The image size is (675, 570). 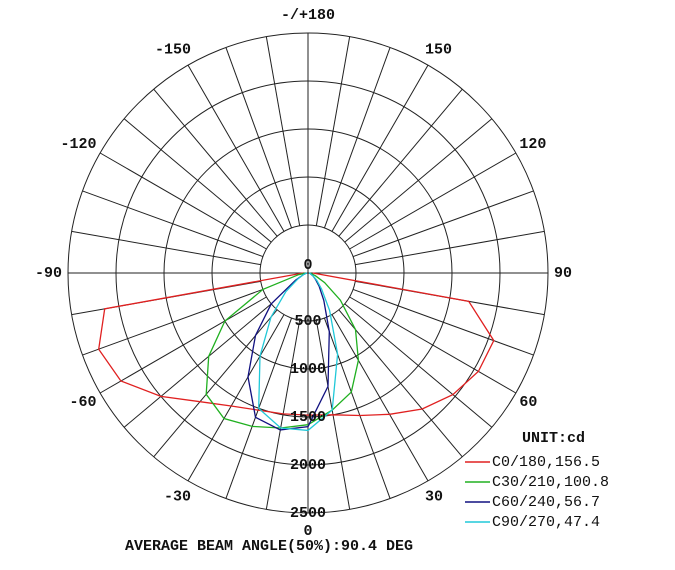 I want to click on r-tick-label: 500, so click(x=307, y=321).